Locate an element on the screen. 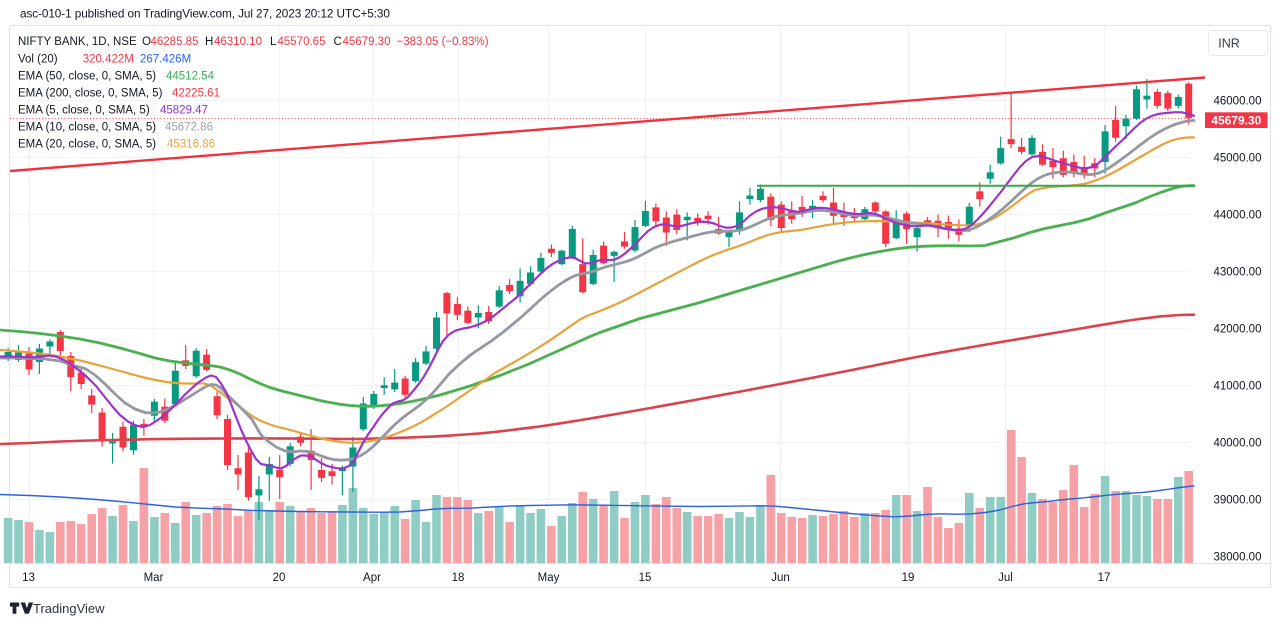 The width and height of the screenshot is (1281, 627). svg-text: 320.422M is located at coordinates (108, 60).